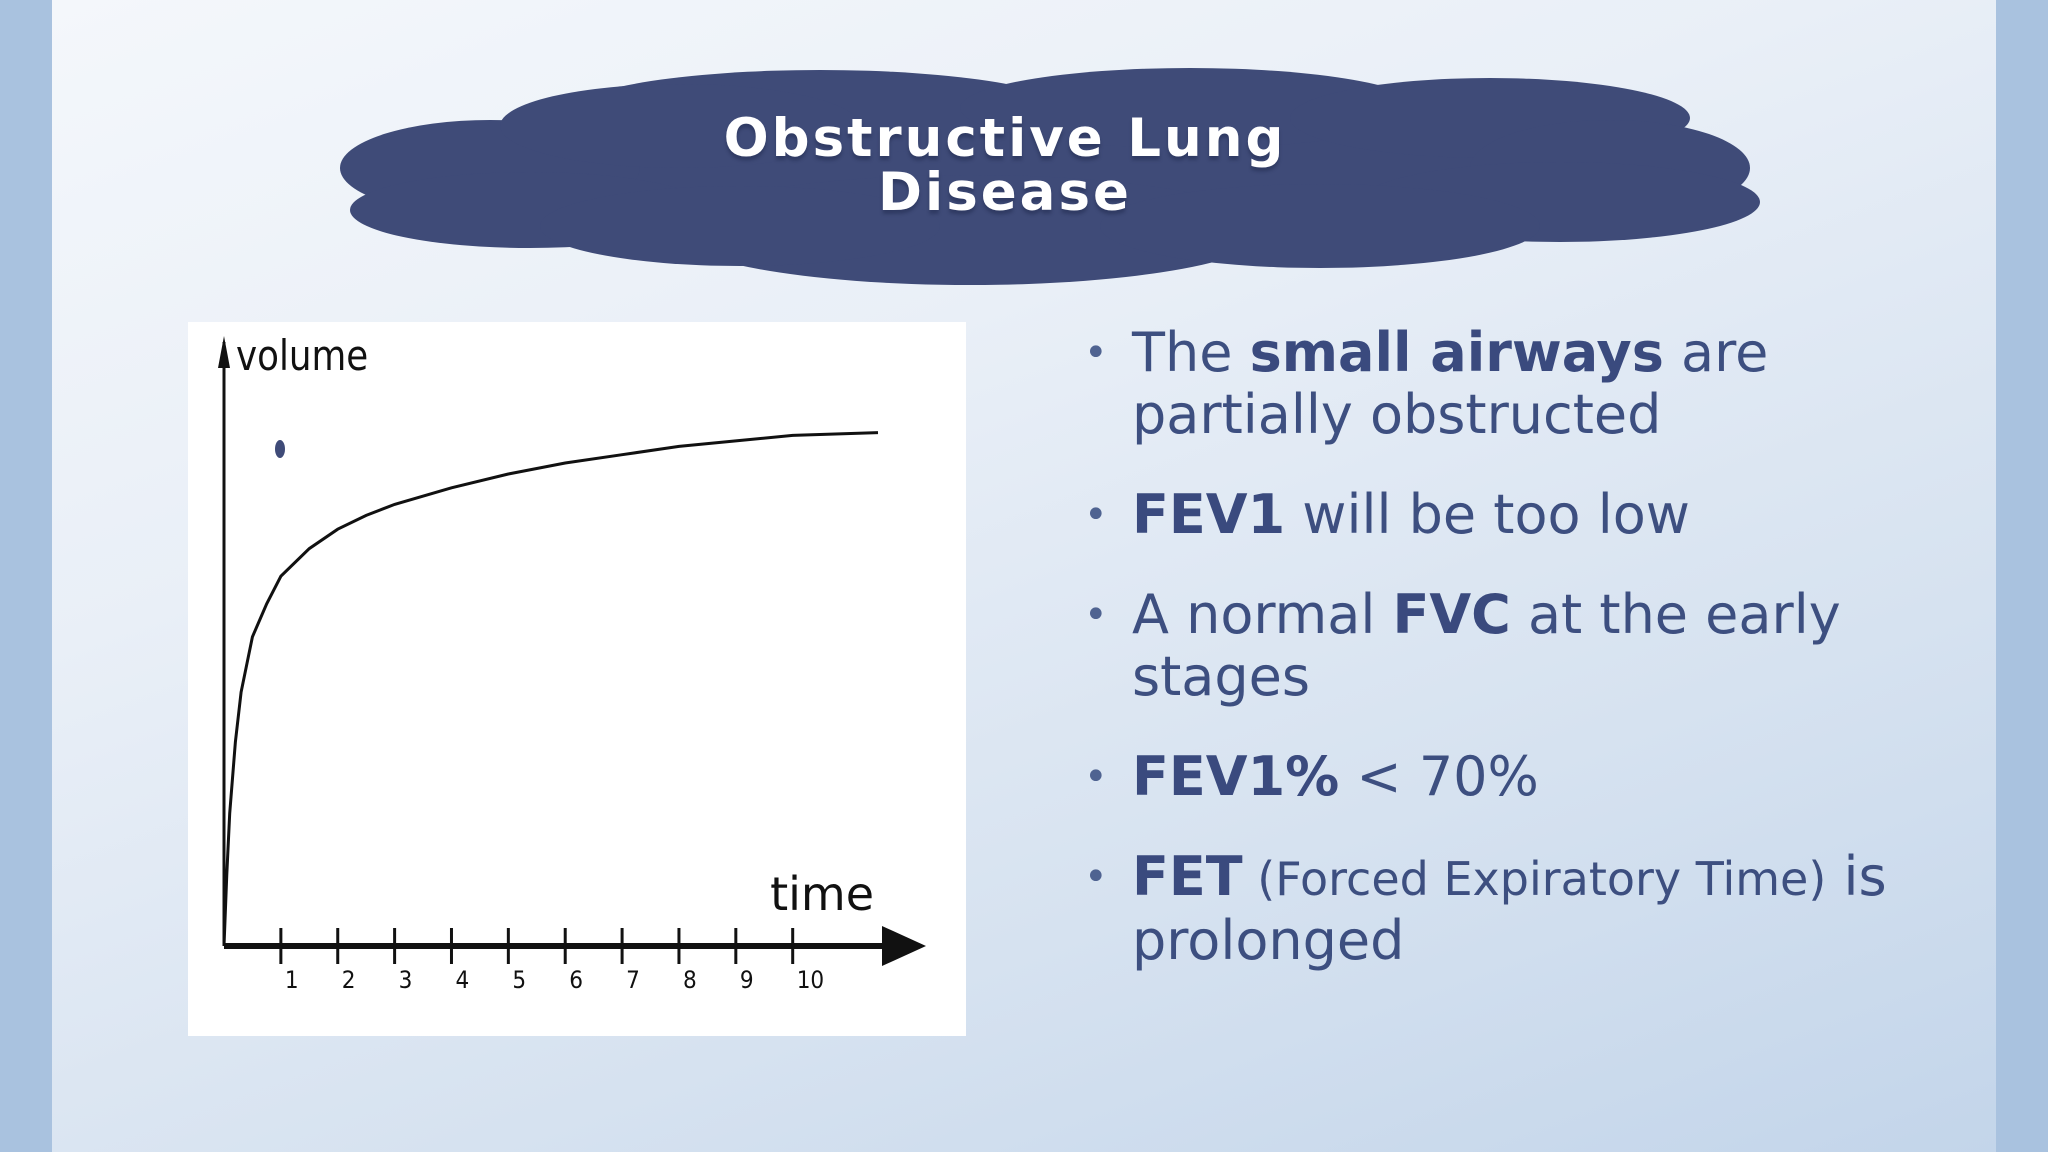  What do you see at coordinates (1191, 352) in the screenshot?
I see `bullet-text: The` at bounding box center [1191, 352].